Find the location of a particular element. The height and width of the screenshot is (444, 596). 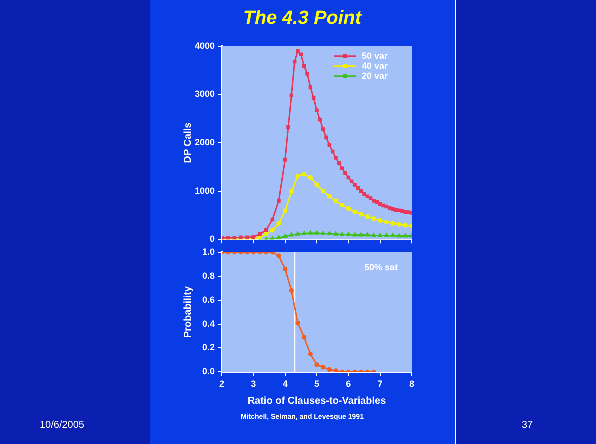

x-tick-label: 4 is located at coordinates (285, 384).